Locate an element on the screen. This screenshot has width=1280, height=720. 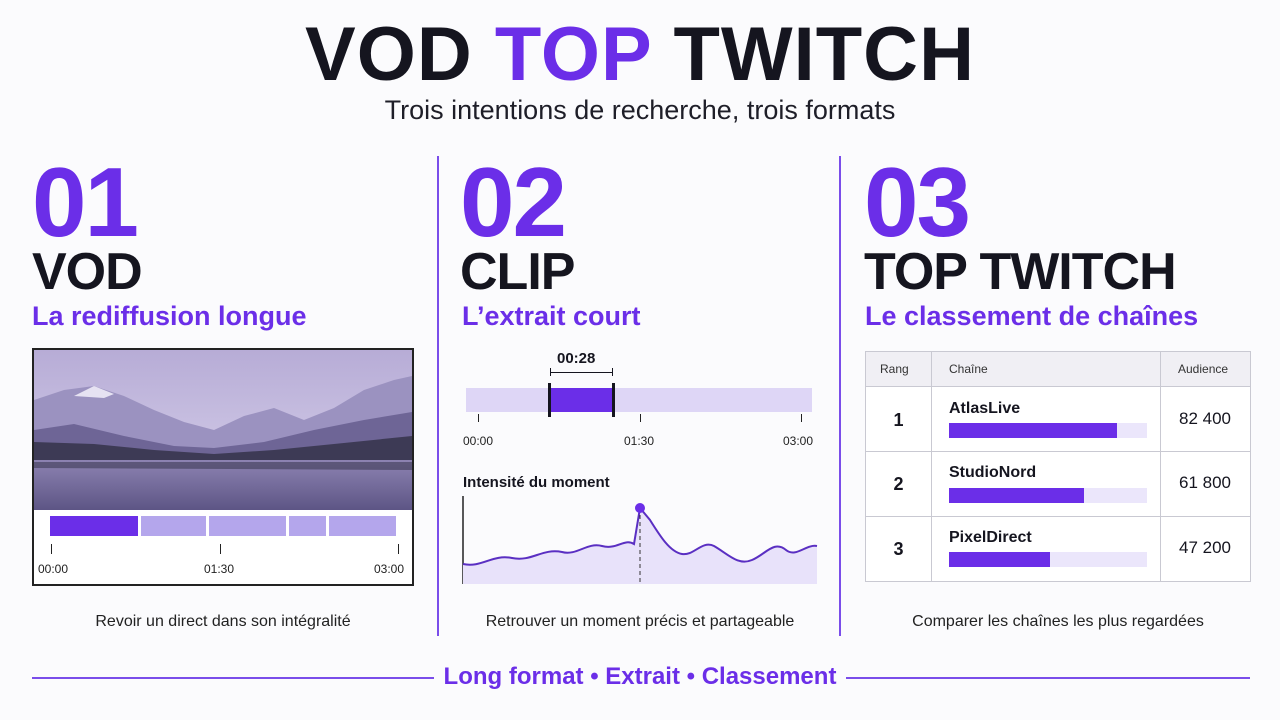
panel-3-heading: TOP TWITCH is located at coordinates (1020, 272).